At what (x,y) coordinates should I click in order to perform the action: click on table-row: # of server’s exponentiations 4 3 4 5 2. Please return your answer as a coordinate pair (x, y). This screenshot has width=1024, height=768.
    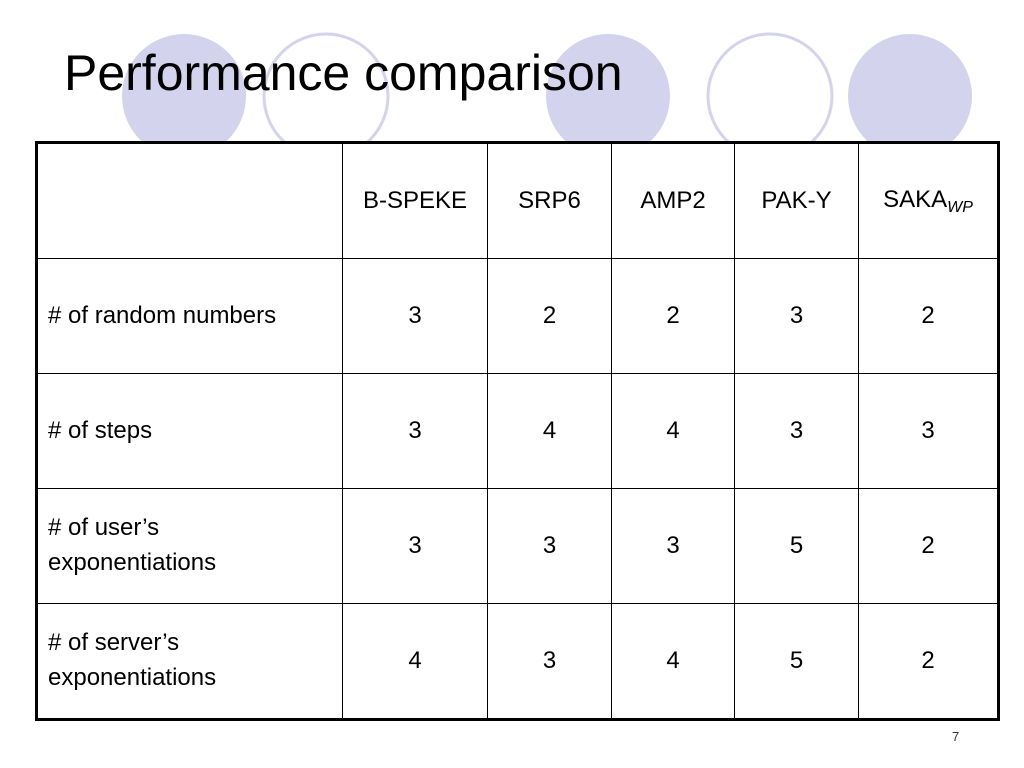
    Looking at the image, I should click on (517, 661).